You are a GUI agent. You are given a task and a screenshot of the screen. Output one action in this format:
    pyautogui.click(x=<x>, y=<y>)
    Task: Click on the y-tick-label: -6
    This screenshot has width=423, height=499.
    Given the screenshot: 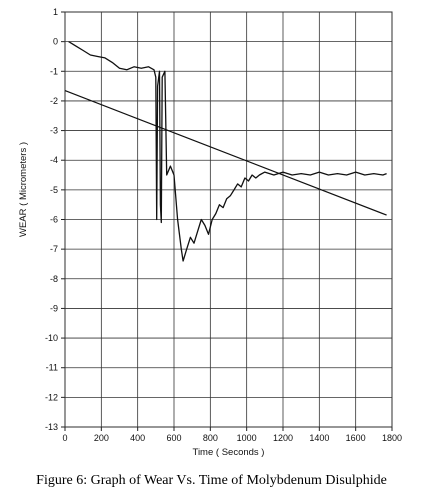 What is the action you would take?
    pyautogui.click(x=54, y=220)
    